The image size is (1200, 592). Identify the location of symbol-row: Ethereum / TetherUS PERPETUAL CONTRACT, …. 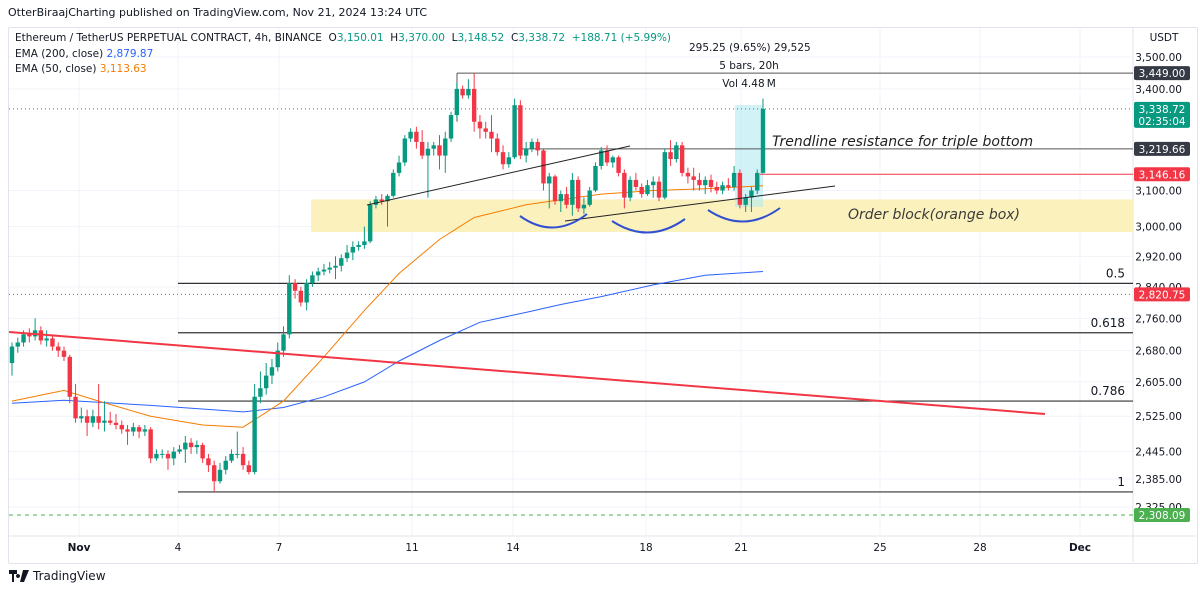
(343, 39).